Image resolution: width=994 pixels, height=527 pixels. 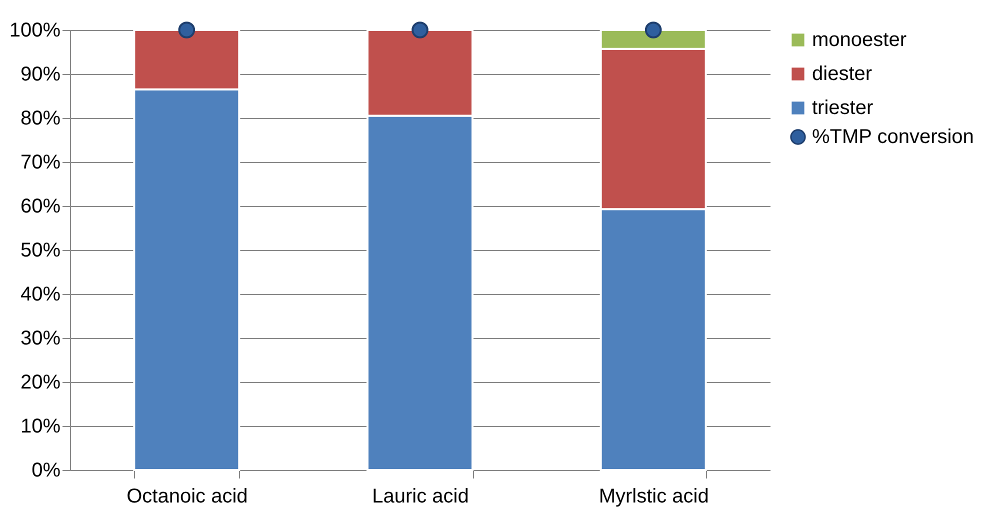 I want to click on y-tick-label: 70%, so click(x=40, y=163).